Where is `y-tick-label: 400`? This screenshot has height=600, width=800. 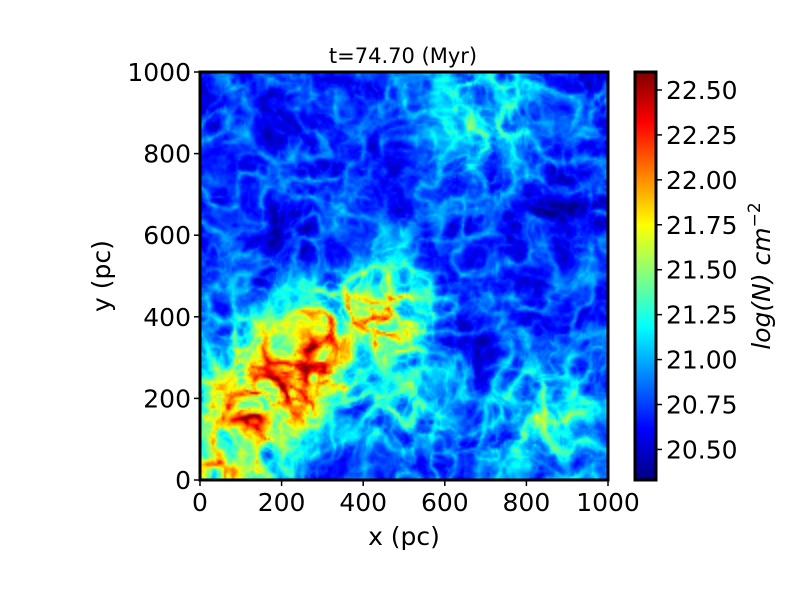 y-tick-label: 400 is located at coordinates (167, 317).